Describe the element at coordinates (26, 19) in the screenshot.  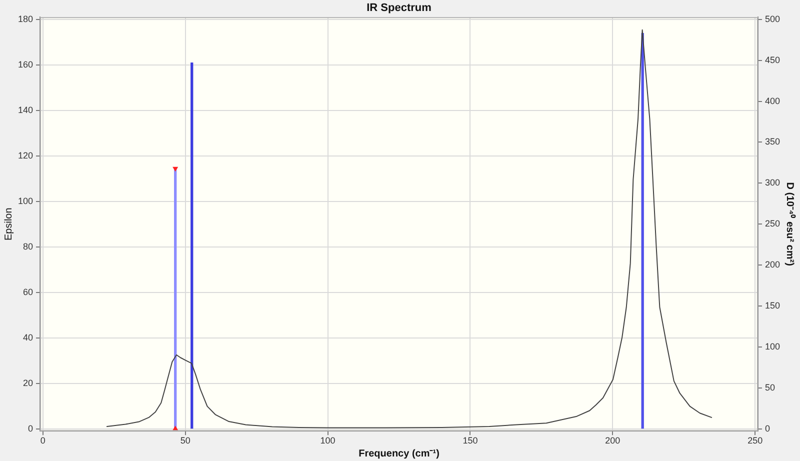
I see `y-tick-label: 180` at that location.